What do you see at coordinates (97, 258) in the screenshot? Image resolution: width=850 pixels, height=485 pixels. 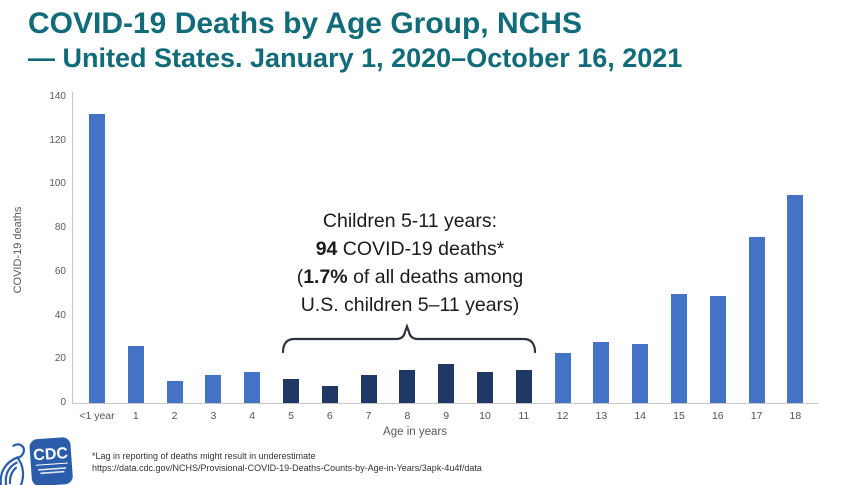 I see `bar-age-<1 year` at bounding box center [97, 258].